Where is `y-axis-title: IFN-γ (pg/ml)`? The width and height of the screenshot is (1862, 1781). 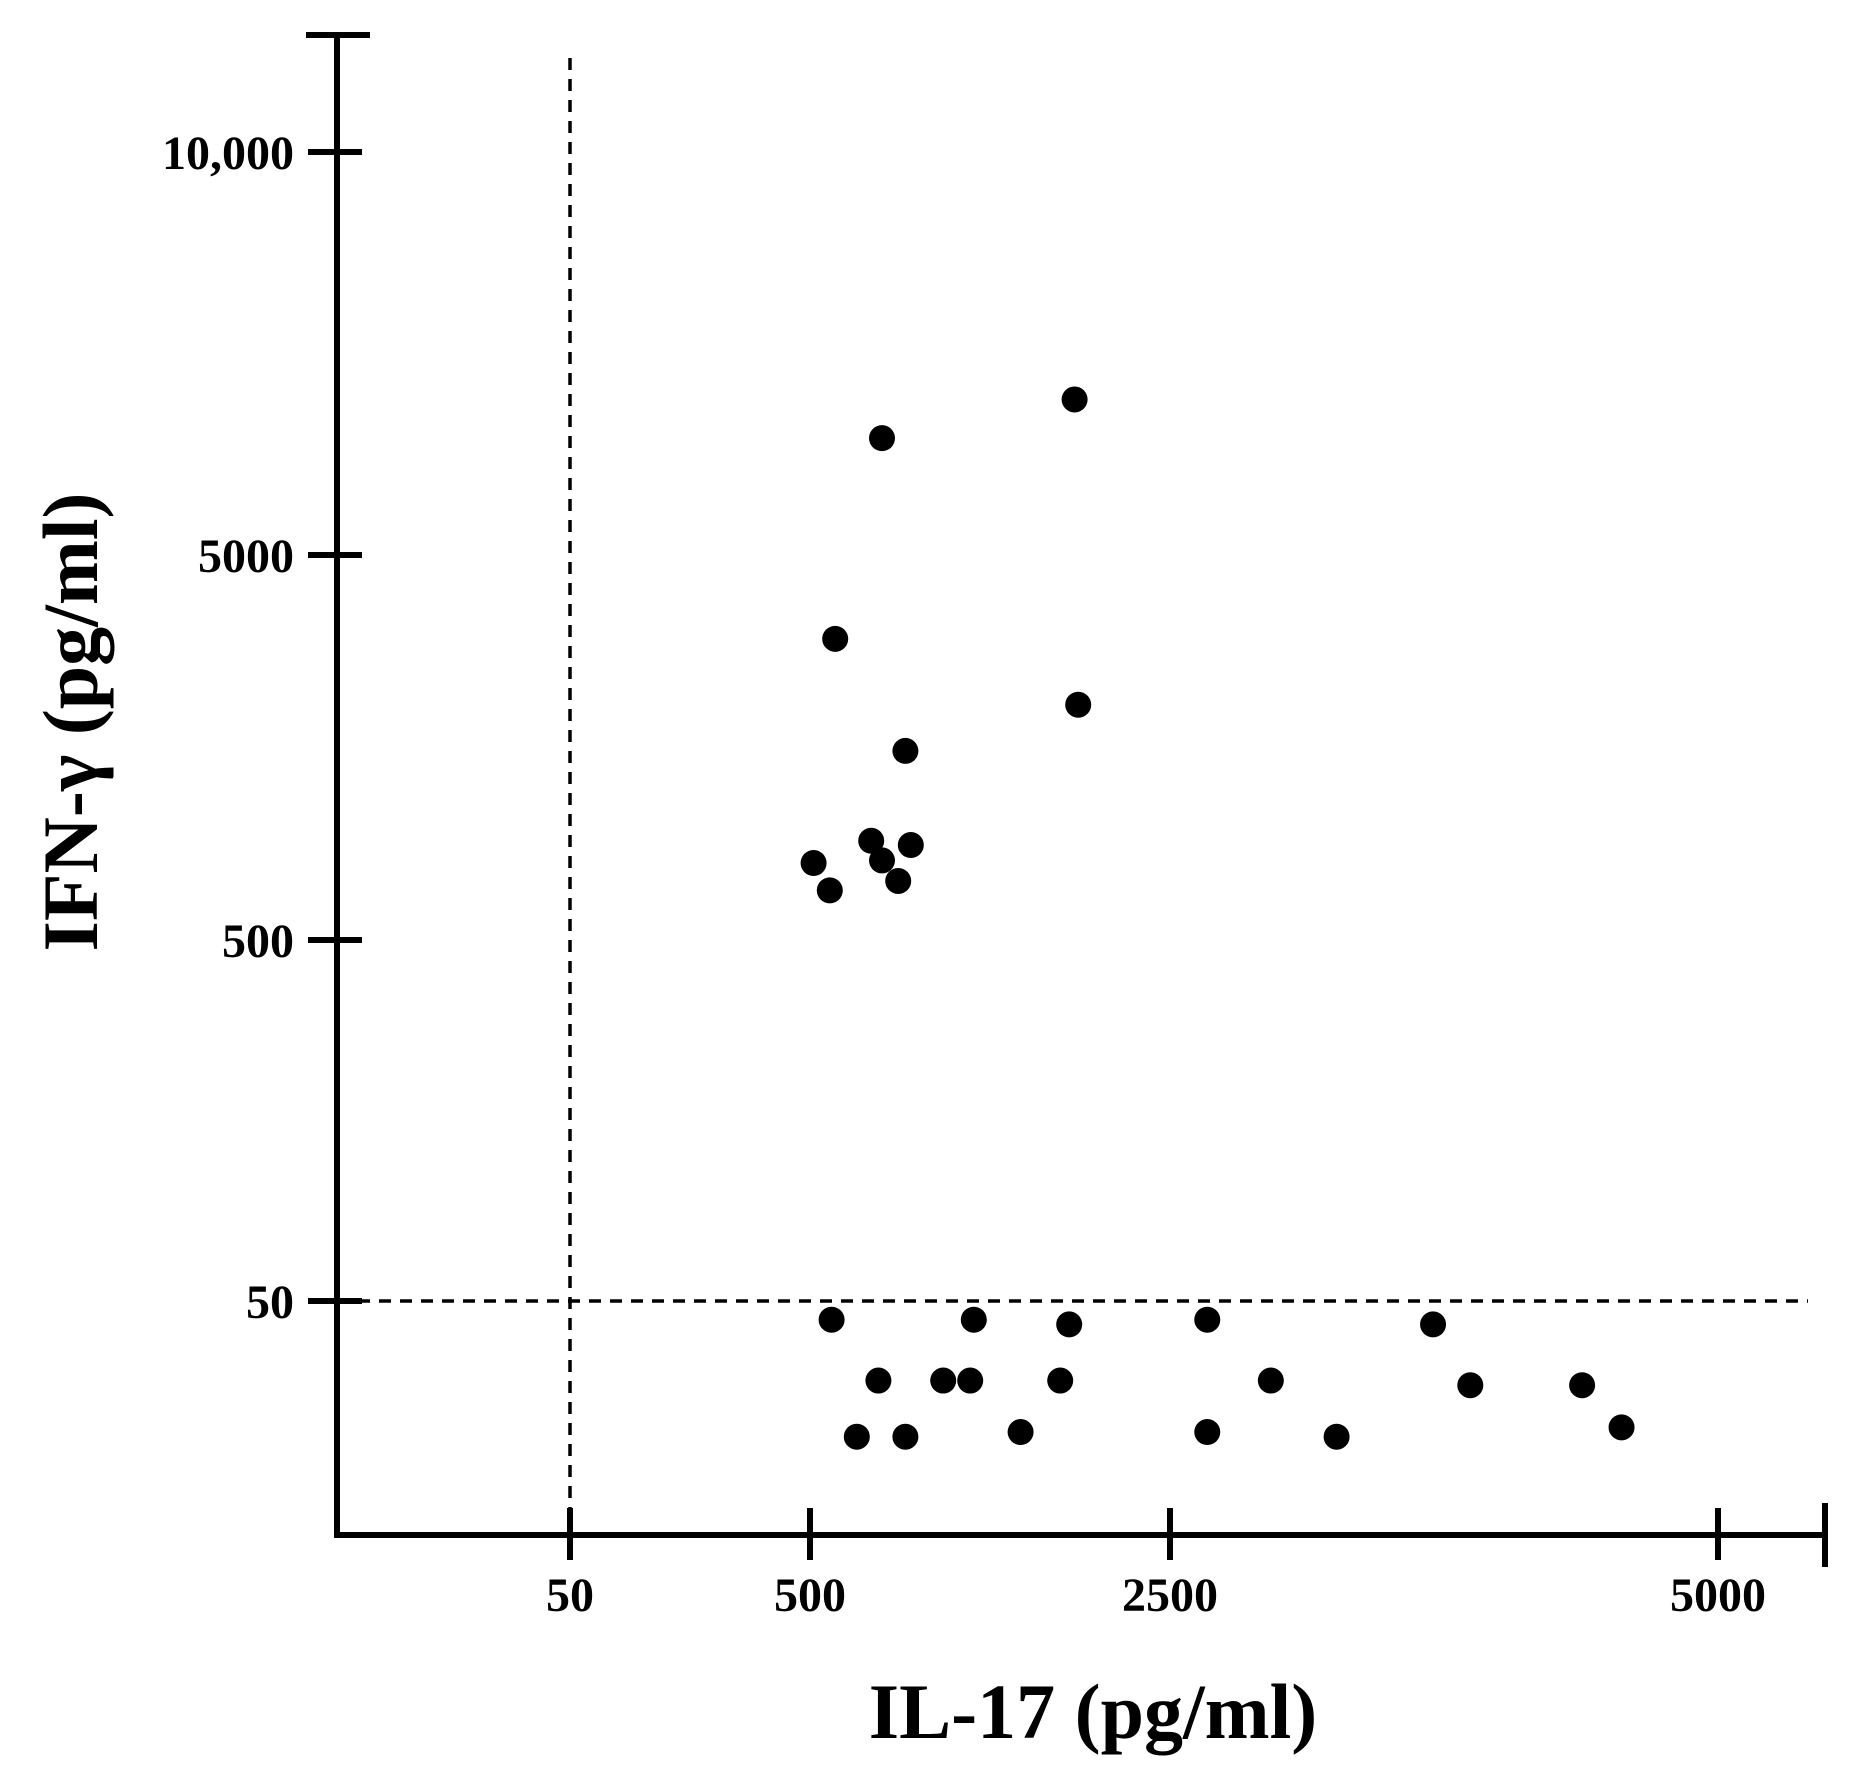 y-axis-title: IFN-γ (pg/ml) is located at coordinates (70, 722).